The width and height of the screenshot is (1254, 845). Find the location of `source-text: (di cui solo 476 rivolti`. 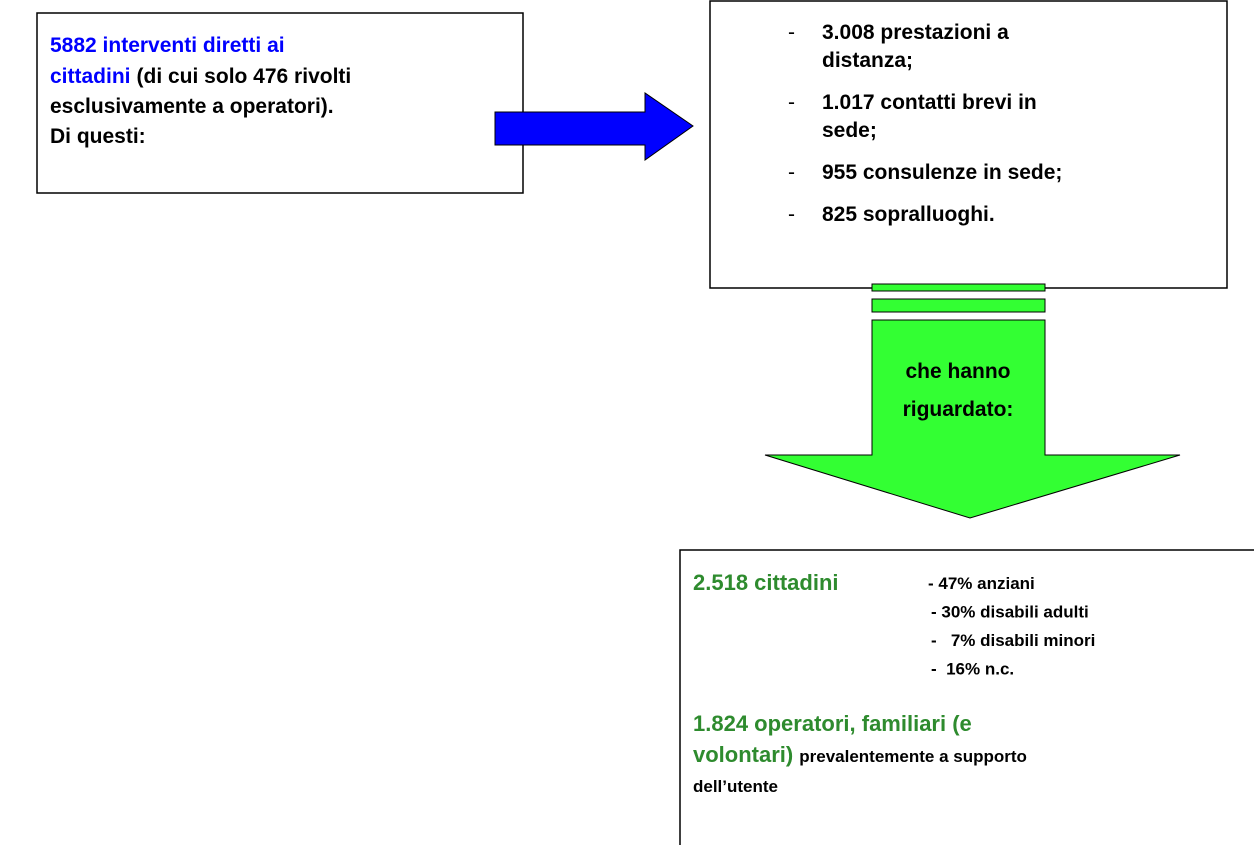

source-text: (di cui solo 476 rivolti is located at coordinates (244, 76).